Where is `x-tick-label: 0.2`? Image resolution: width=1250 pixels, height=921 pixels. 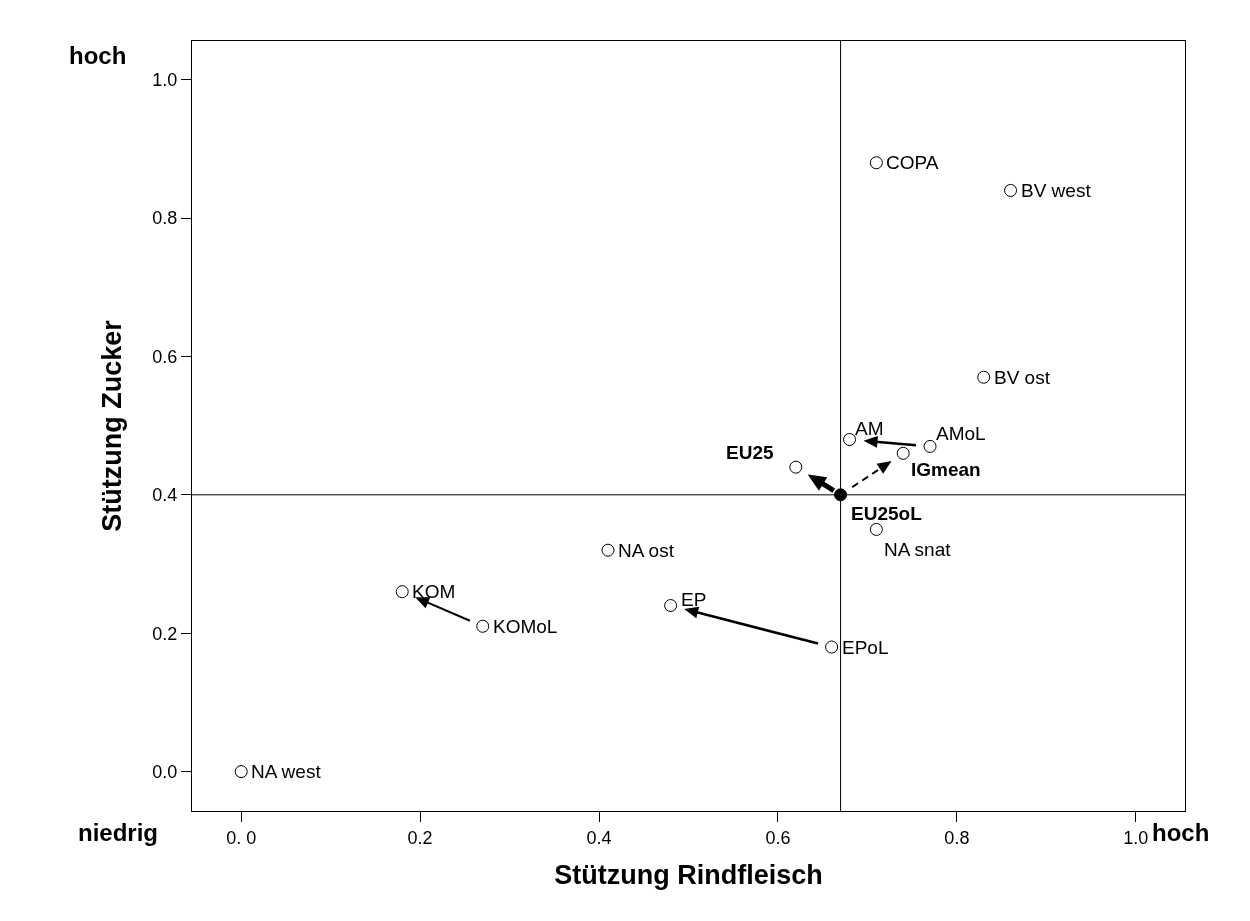
x-tick-label: 0.2 is located at coordinates (420, 837).